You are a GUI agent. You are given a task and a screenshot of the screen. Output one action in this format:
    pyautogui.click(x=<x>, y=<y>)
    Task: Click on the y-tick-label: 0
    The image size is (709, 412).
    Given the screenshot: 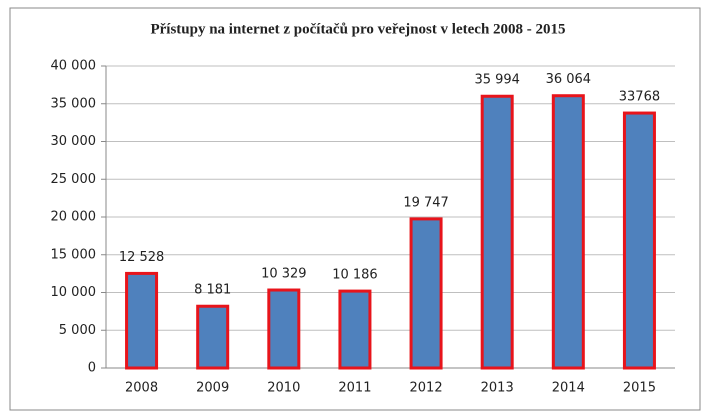 What is the action you would take?
    pyautogui.click(x=92, y=368)
    